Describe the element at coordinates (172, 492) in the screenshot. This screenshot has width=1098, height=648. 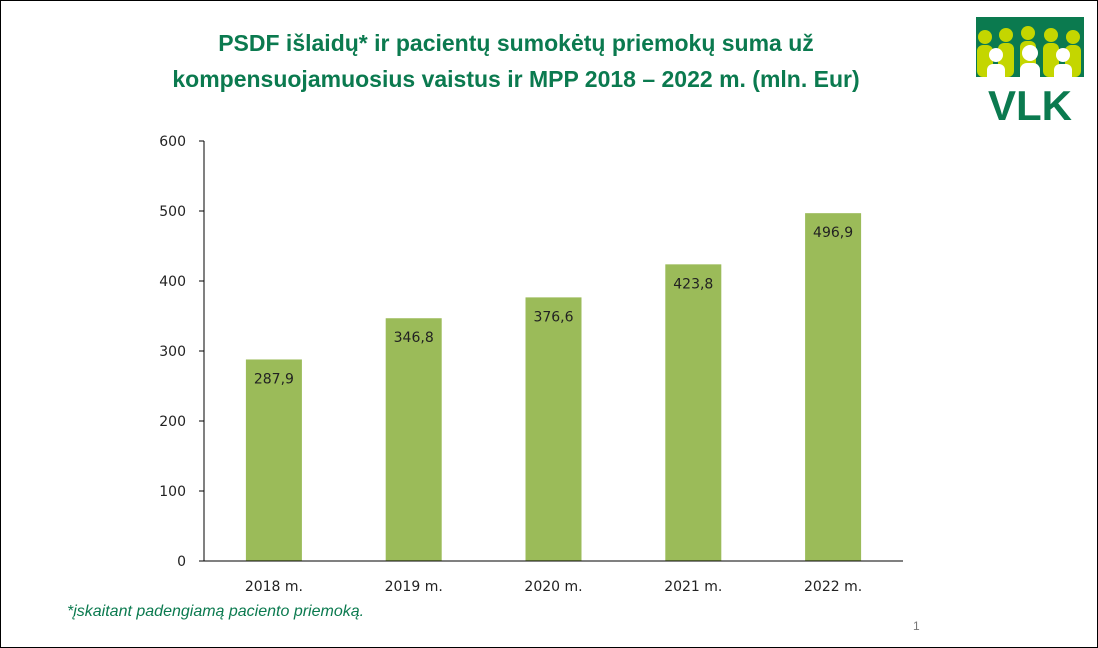
I see `y-tick-label: 100` at that location.